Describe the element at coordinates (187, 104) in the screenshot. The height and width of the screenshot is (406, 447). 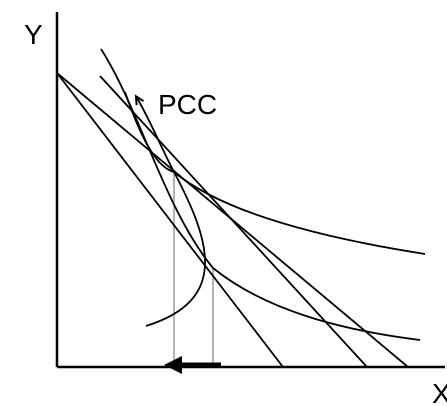
I see `pcc-label: PCC` at that location.